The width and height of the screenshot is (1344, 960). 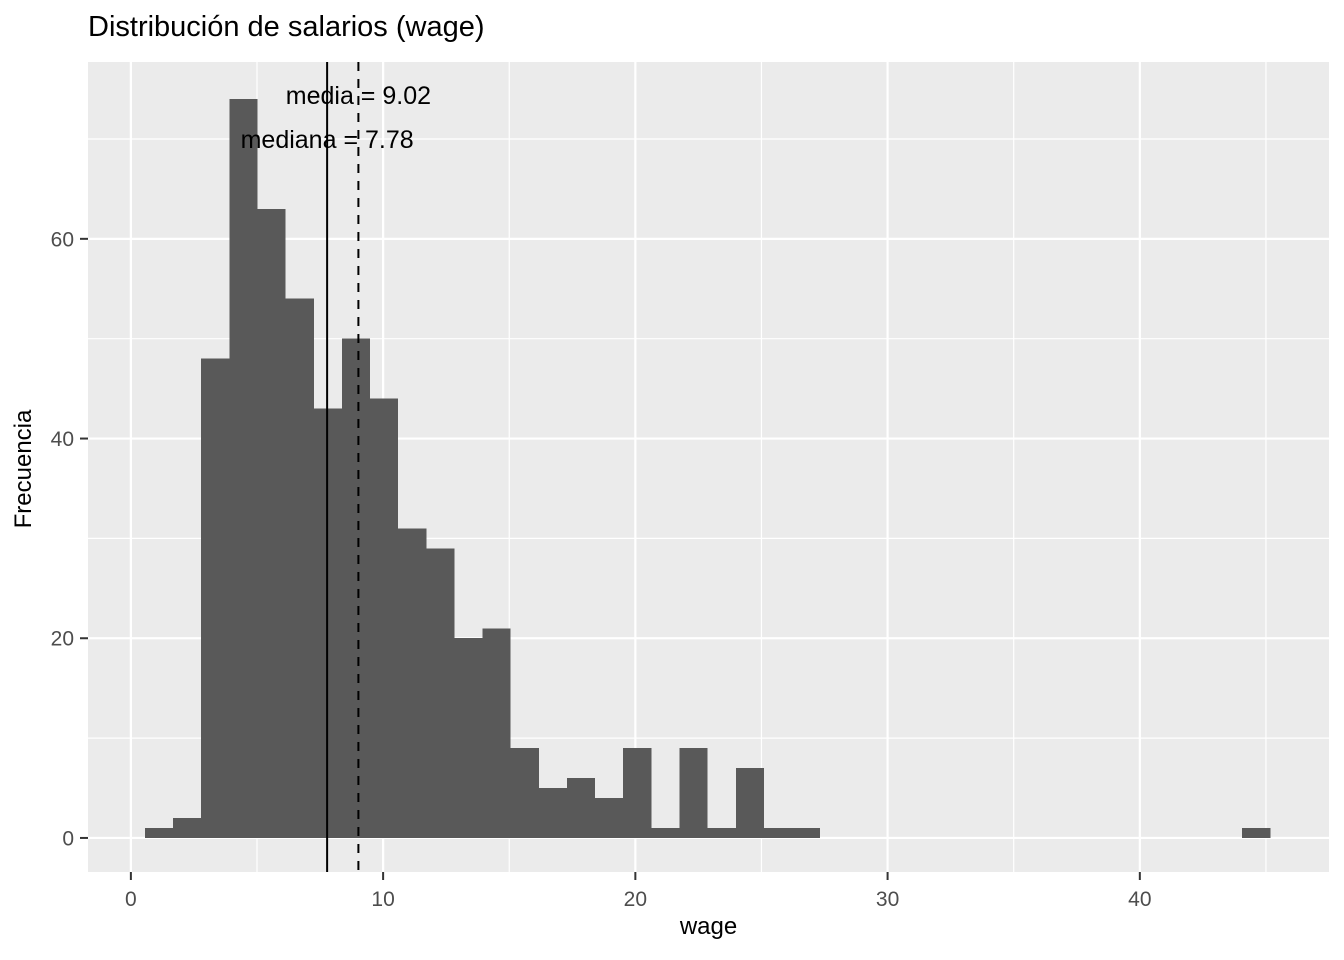 What do you see at coordinates (62, 439) in the screenshot?
I see `y-tick-label: 40` at bounding box center [62, 439].